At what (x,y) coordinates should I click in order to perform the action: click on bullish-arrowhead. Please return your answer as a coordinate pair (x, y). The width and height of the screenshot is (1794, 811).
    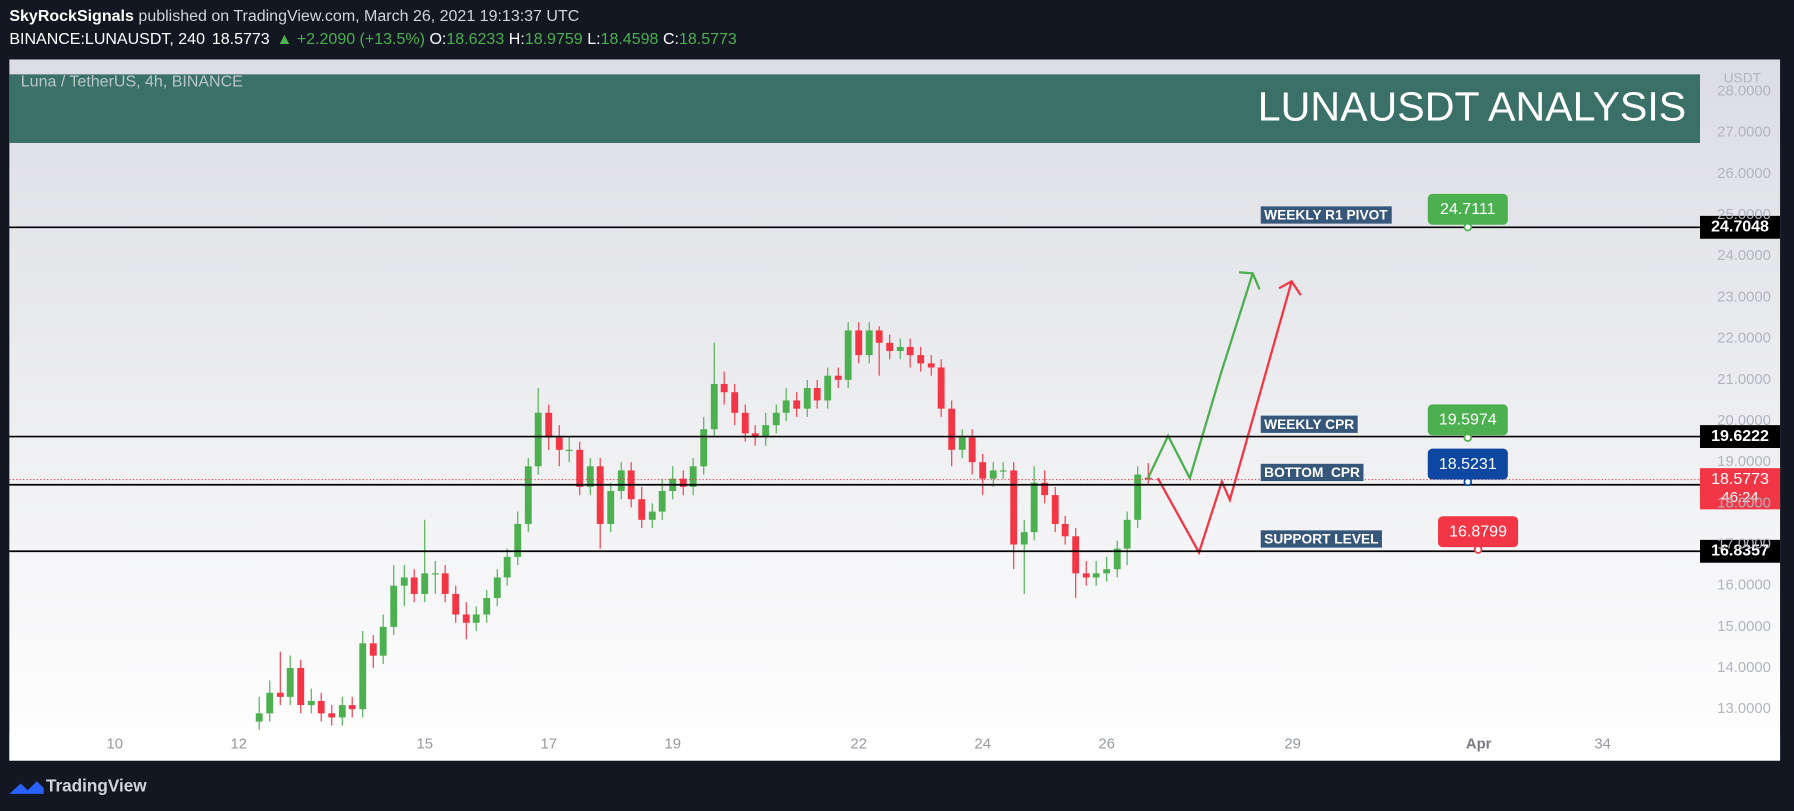
    Looking at the image, I should click on (1249, 280).